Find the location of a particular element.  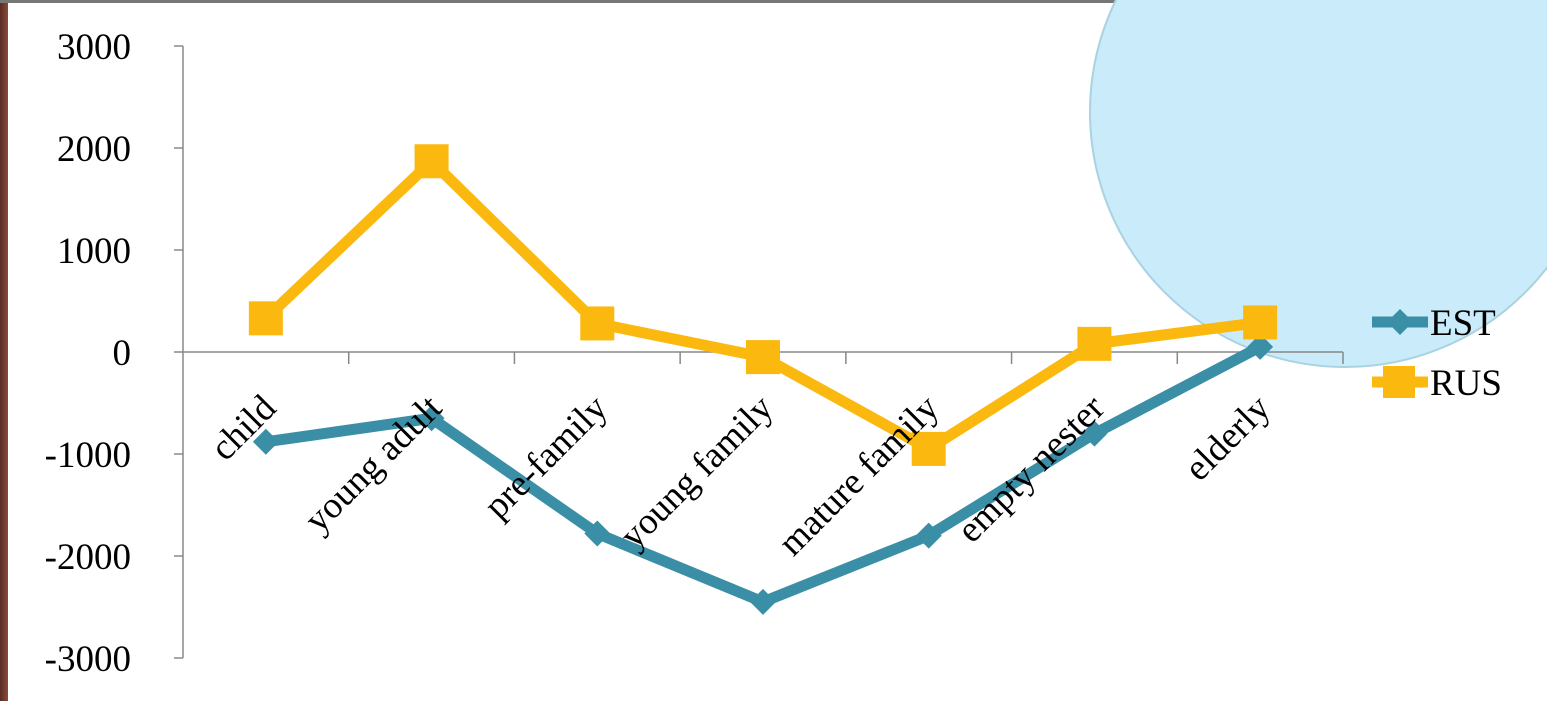

legend-item-rus: RUS is located at coordinates (1437, 383).